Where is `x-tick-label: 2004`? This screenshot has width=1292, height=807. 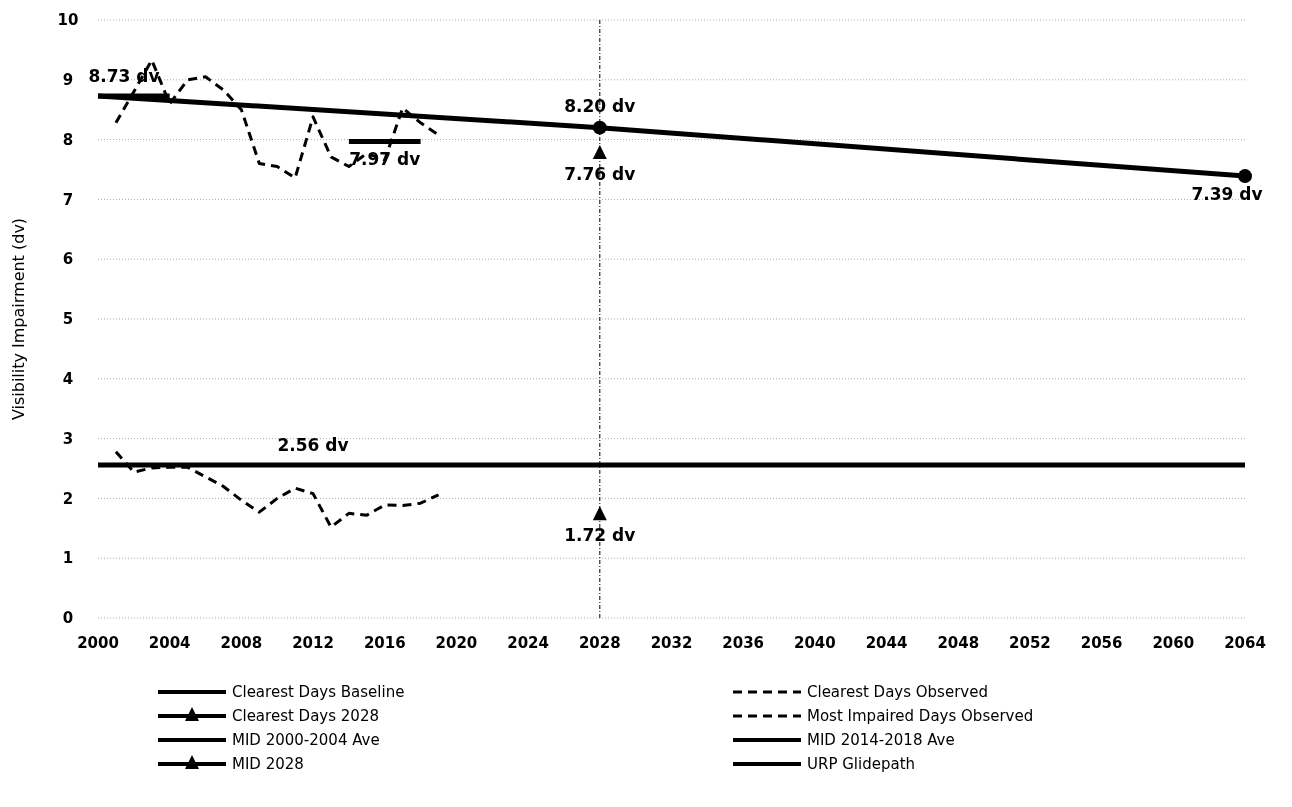
x-tick-label: 2004 is located at coordinates (169, 643).